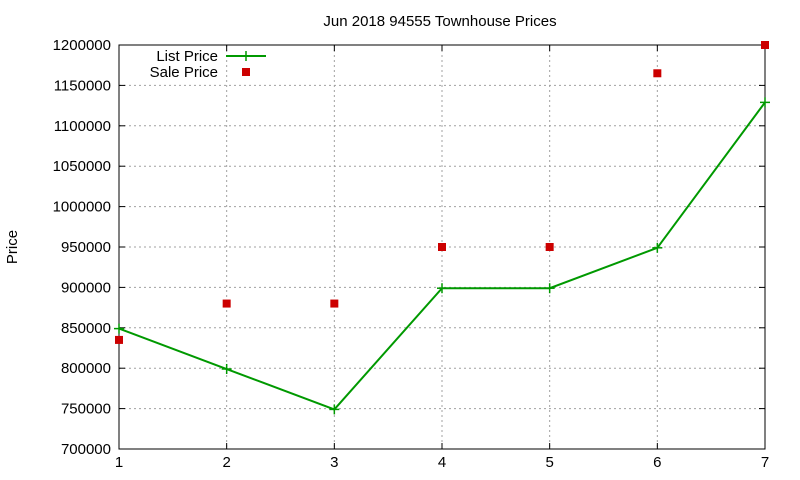 Image resolution: width=800 pixels, height=480 pixels. I want to click on legend-label: List Price, so click(187, 56).